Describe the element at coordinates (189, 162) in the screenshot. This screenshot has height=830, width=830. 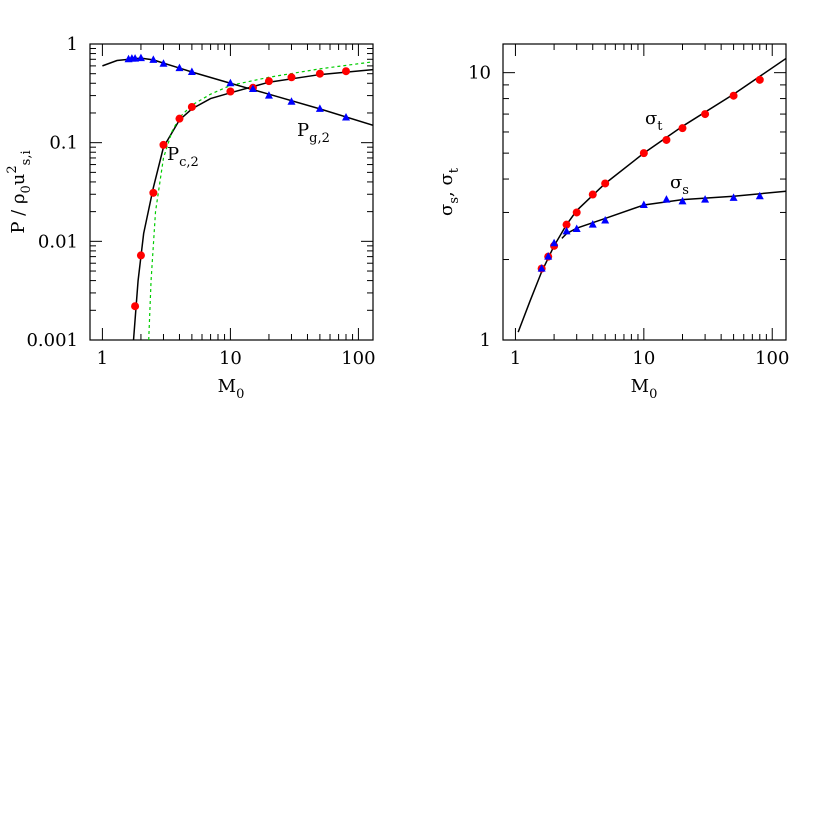
I see `annotation-part: c,2` at that location.